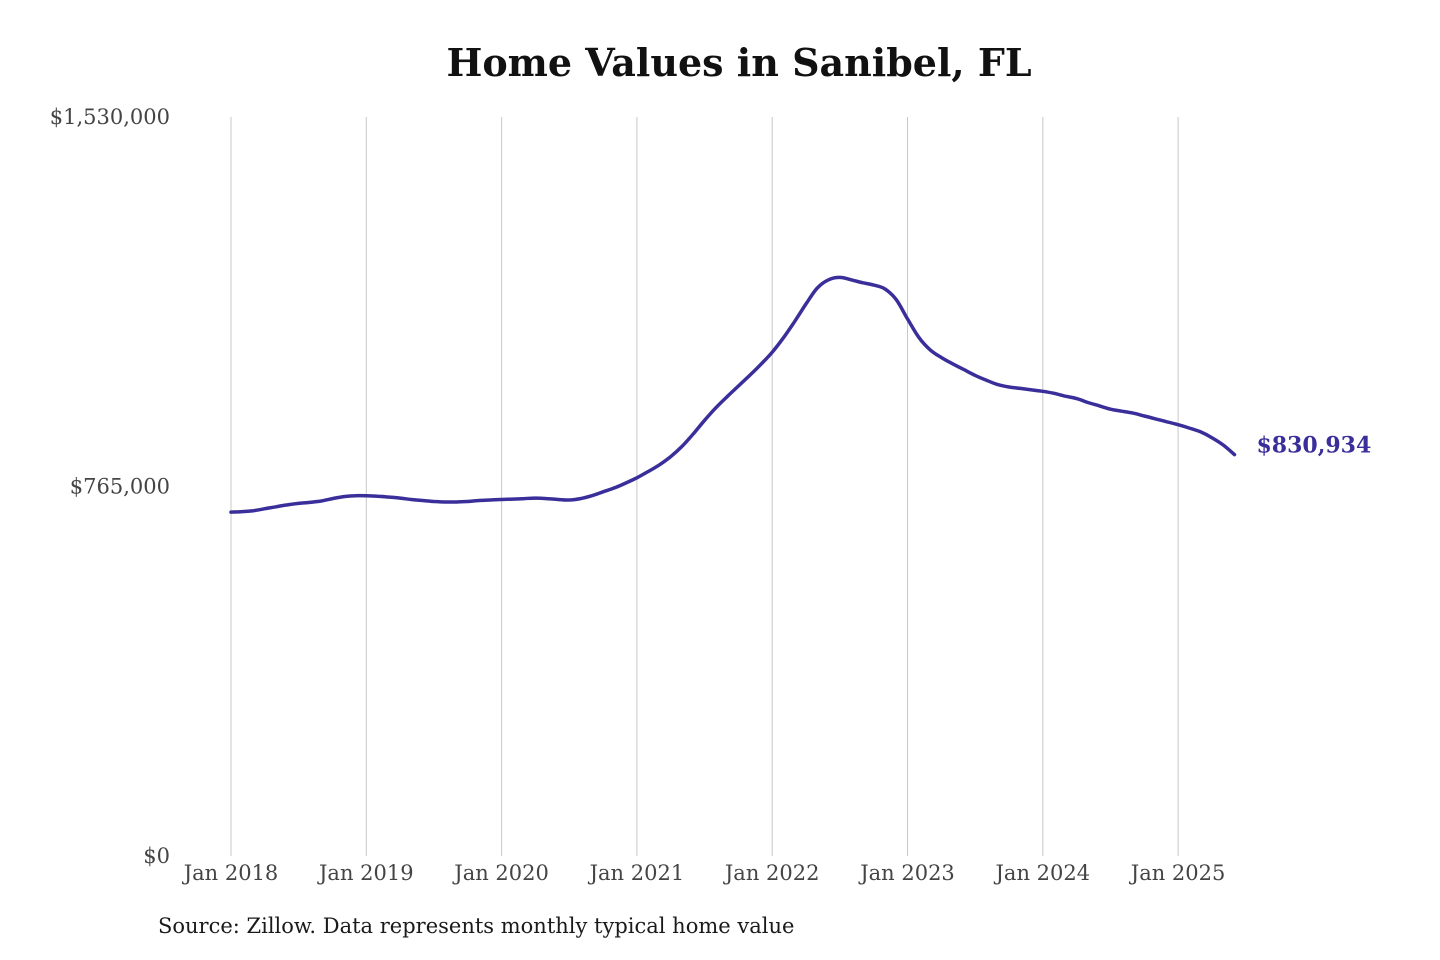 Image resolution: width=1440 pixels, height=960 pixels. What do you see at coordinates (1177, 873) in the screenshot?
I see `x-tick-label: Jan 2025` at bounding box center [1177, 873].